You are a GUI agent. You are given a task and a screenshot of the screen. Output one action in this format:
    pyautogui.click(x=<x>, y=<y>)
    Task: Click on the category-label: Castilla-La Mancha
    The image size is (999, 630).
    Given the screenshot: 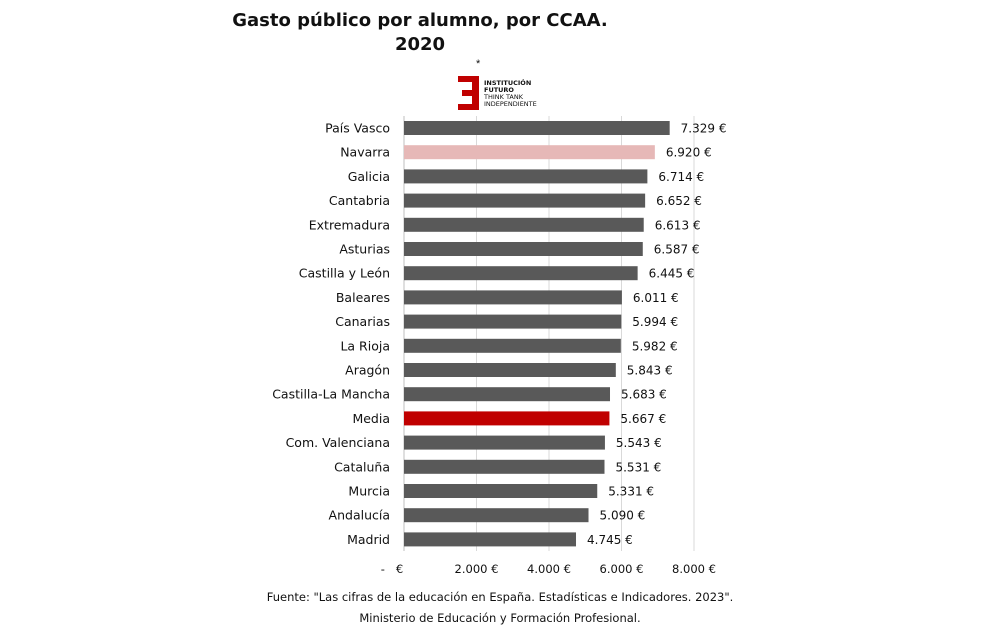 What is the action you would take?
    pyautogui.click(x=331, y=394)
    